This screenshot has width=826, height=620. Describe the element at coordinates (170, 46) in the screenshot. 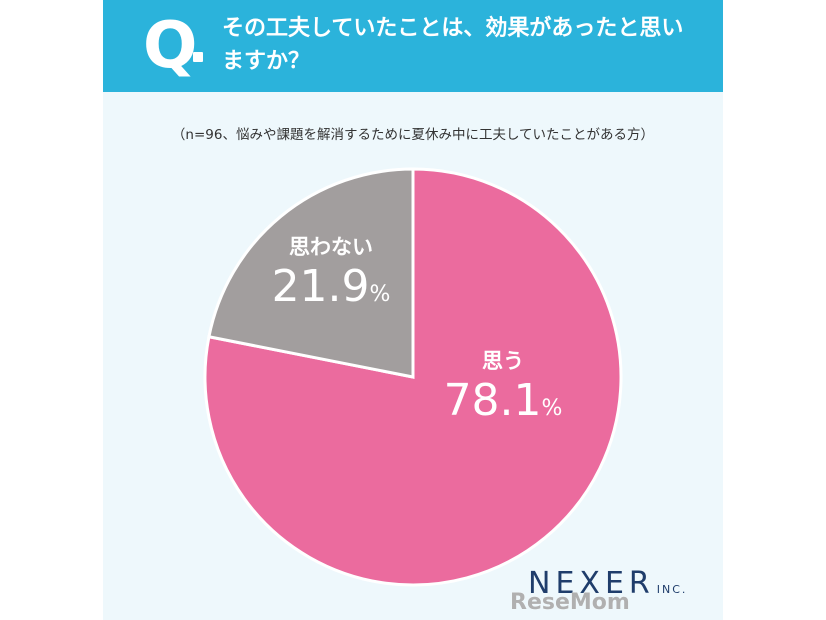

I see `q-mark: Q` at that location.